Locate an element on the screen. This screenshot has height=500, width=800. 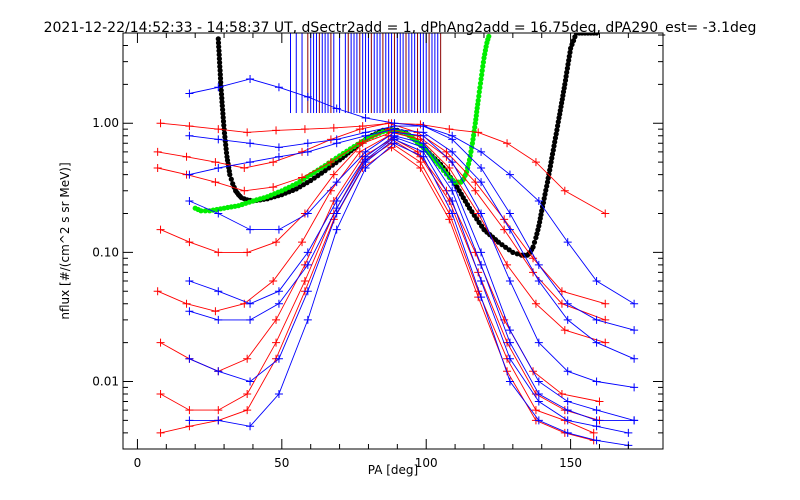
y-tick-label: 1.00 is located at coordinates (105, 123).